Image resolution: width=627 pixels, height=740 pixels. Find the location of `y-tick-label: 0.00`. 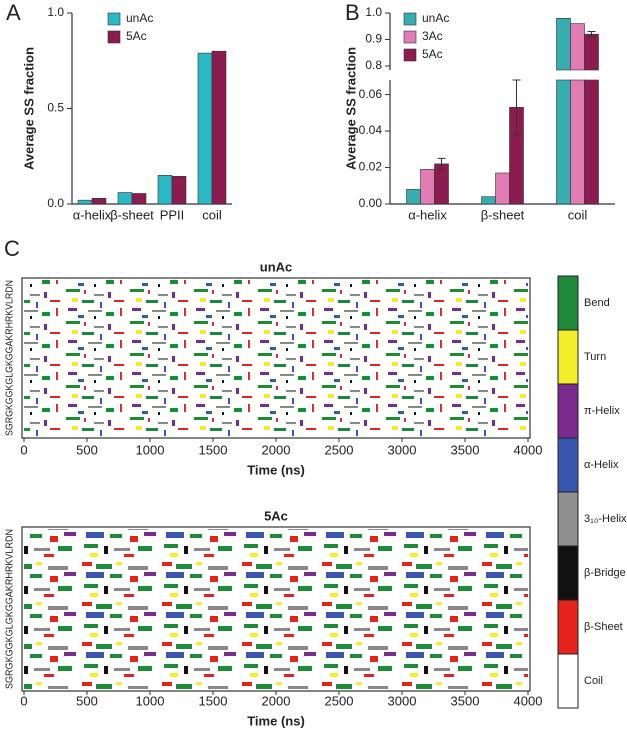

y-tick-label: 0.00 is located at coordinates (371, 203).